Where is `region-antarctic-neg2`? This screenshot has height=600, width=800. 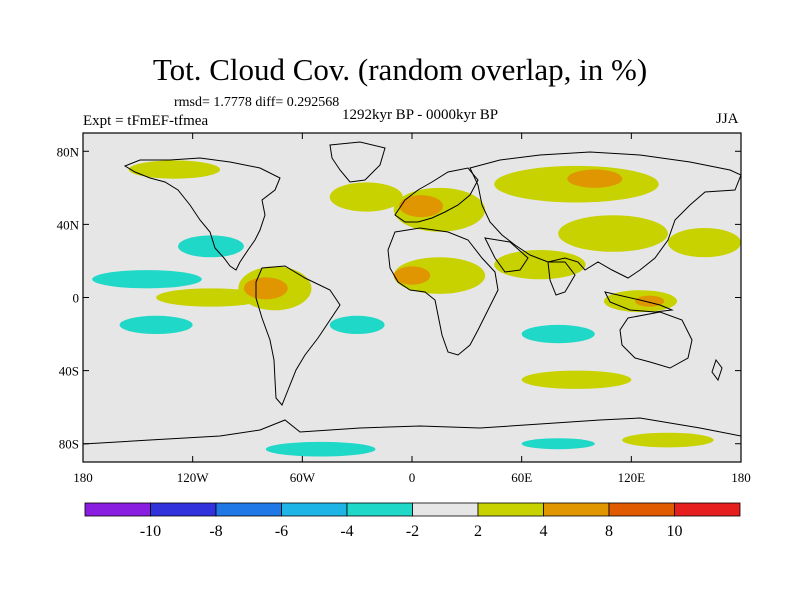
region-antarctic-neg2 is located at coordinates (558, 444).